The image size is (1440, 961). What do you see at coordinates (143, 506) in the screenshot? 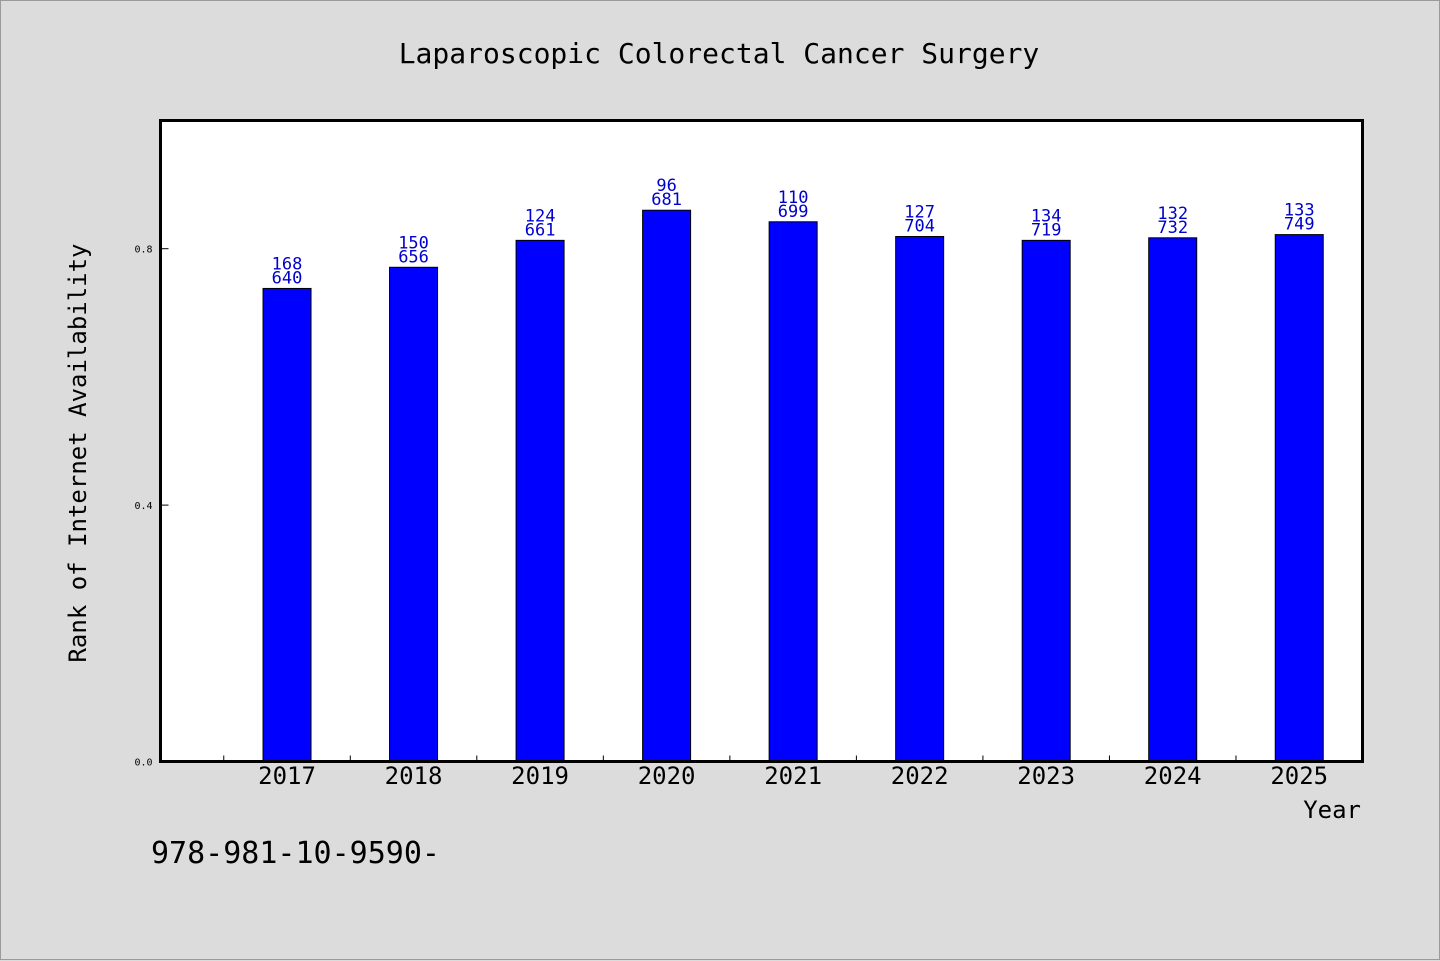
I see `y-tick-label-0.4: 0.4` at bounding box center [143, 506].